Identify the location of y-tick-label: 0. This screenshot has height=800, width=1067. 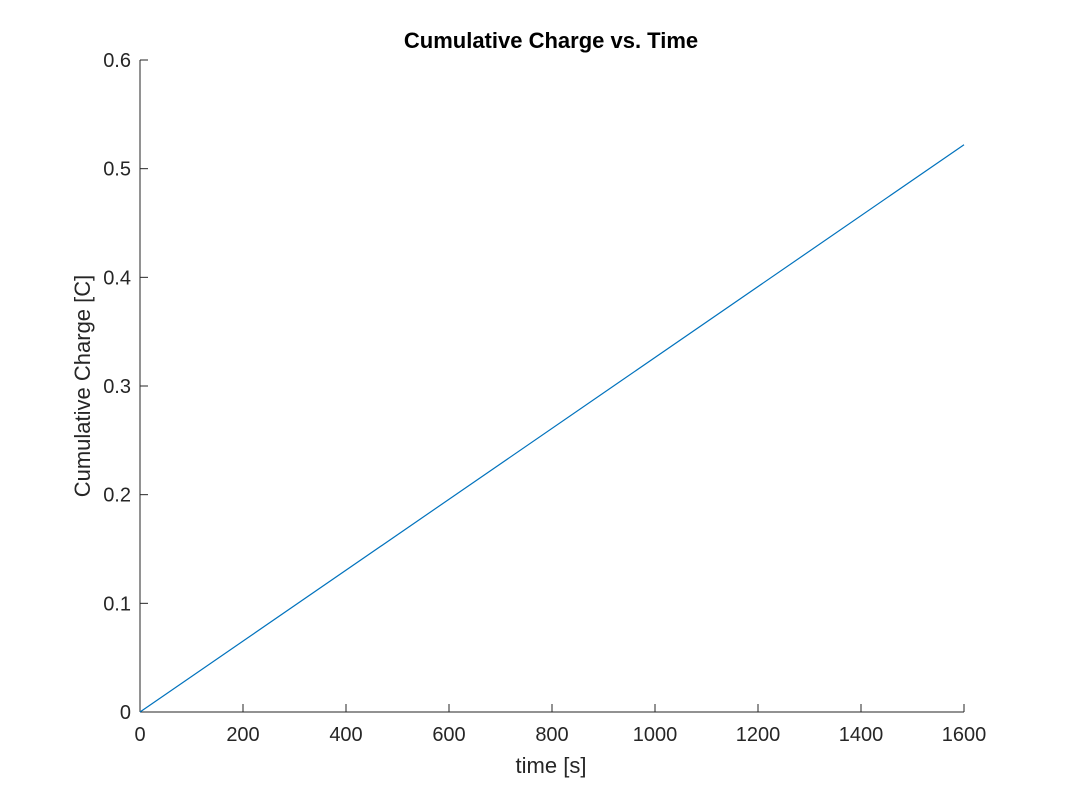
(125, 713).